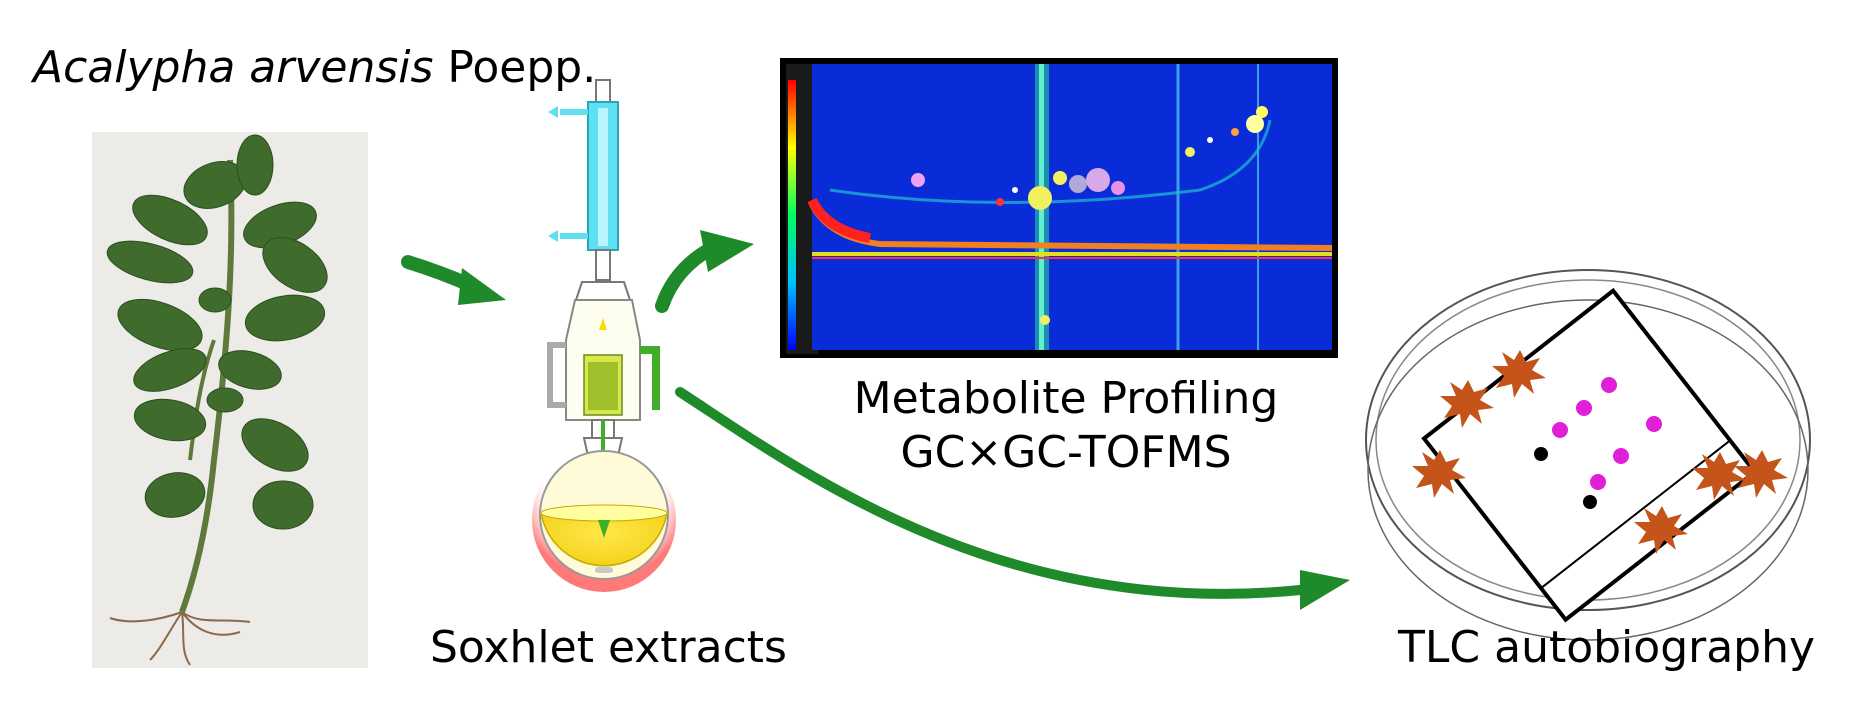 The height and width of the screenshot is (713, 1852). Describe the element at coordinates (608, 647) in the screenshot. I see `label-soxhlet-extracts: Soxhlet extracts` at that location.